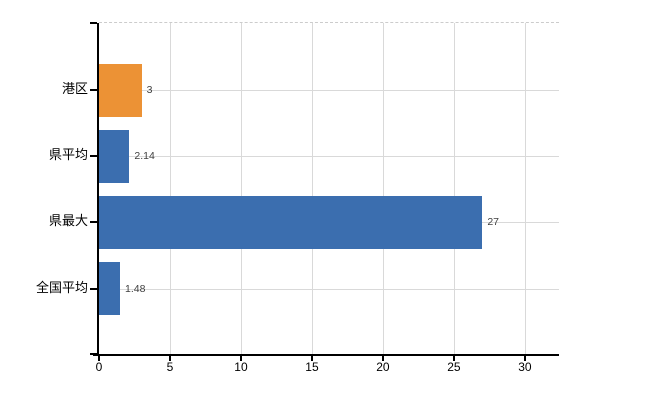  What do you see at coordinates (99, 367) in the screenshot?
I see `x-tick-label: 0` at bounding box center [99, 367].